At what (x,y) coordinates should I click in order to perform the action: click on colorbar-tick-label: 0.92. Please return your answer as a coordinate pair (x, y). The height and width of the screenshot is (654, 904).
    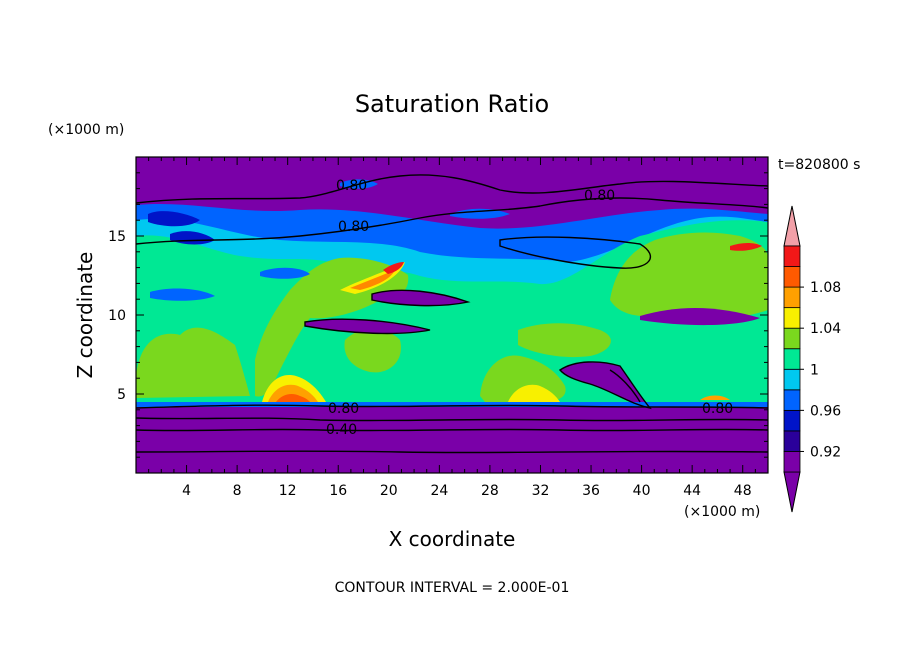
    Looking at the image, I should click on (825, 452).